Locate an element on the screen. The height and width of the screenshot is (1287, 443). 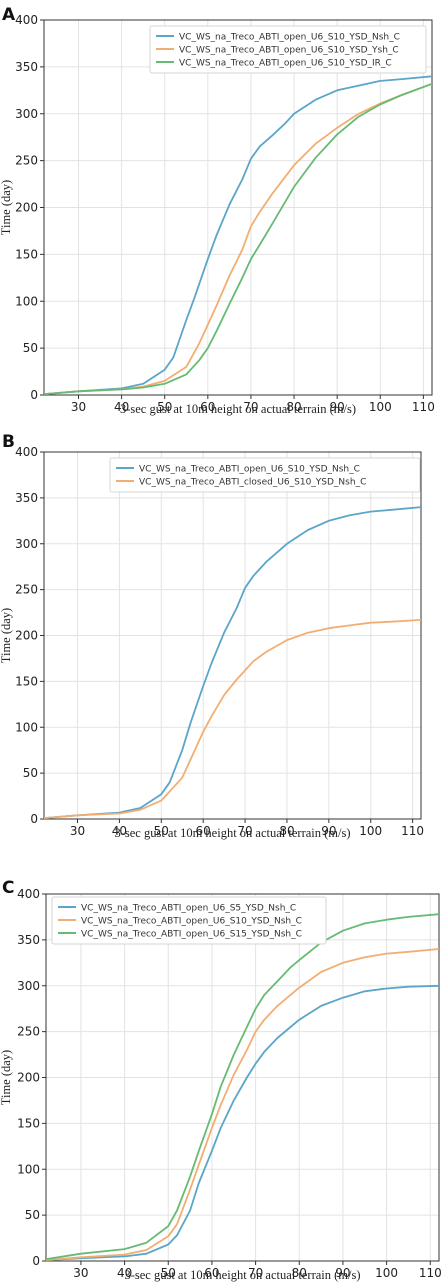
panel-label: A is located at coordinates (9, 15).